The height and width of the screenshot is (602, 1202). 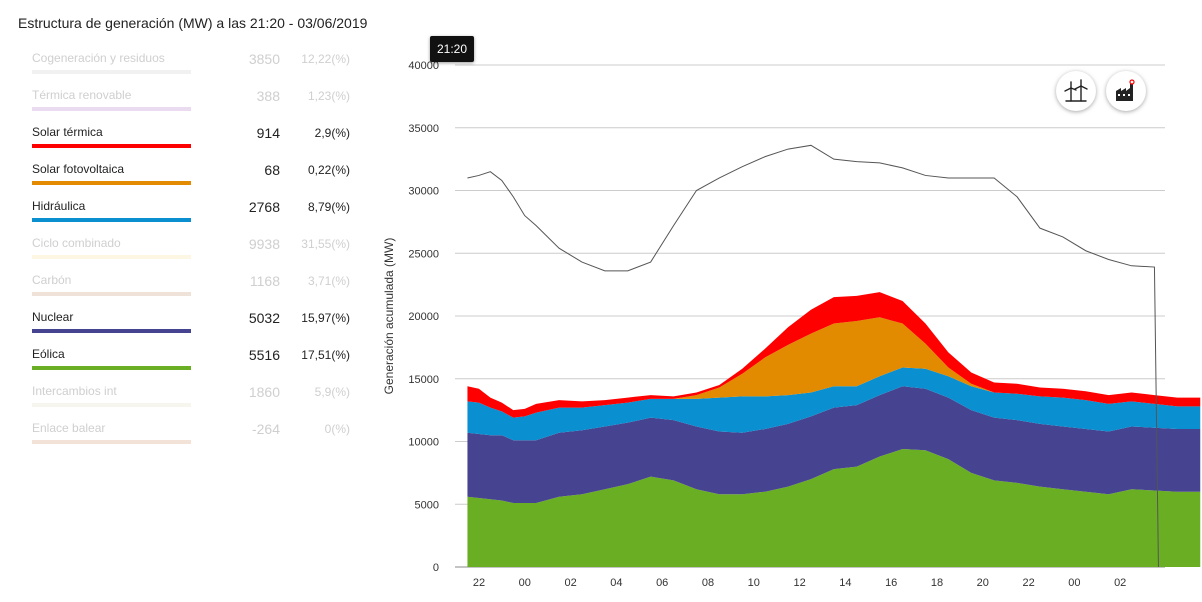 I want to click on y-tick-label: 5000, so click(x=427, y=505).